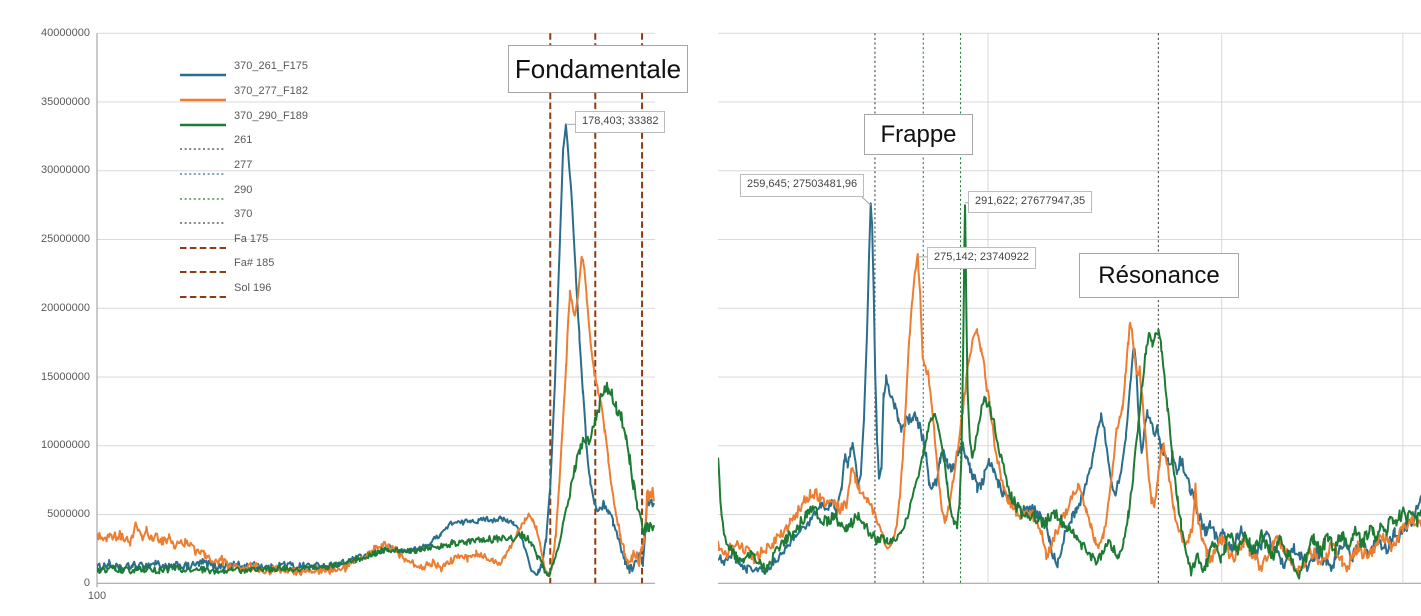 The image size is (1421, 616). Describe the element at coordinates (1030, 202) in the screenshot. I see `data-label-frappe-green-peak: 291,622; 27677947,35` at that location.